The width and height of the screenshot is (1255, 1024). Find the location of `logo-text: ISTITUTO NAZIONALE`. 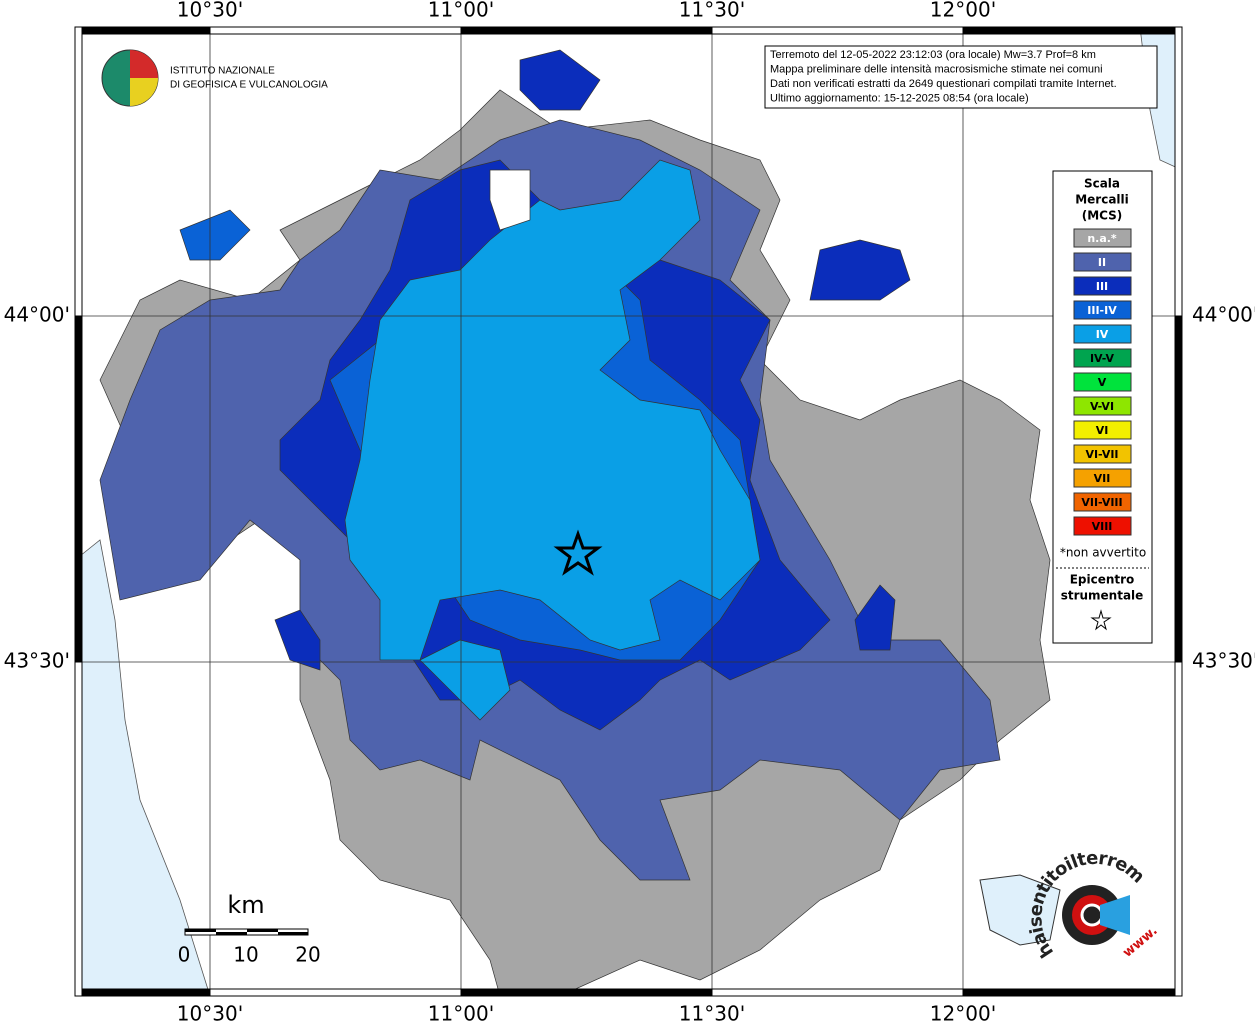

logo-text: ISTITUTO NAZIONALE is located at coordinates (222, 71).